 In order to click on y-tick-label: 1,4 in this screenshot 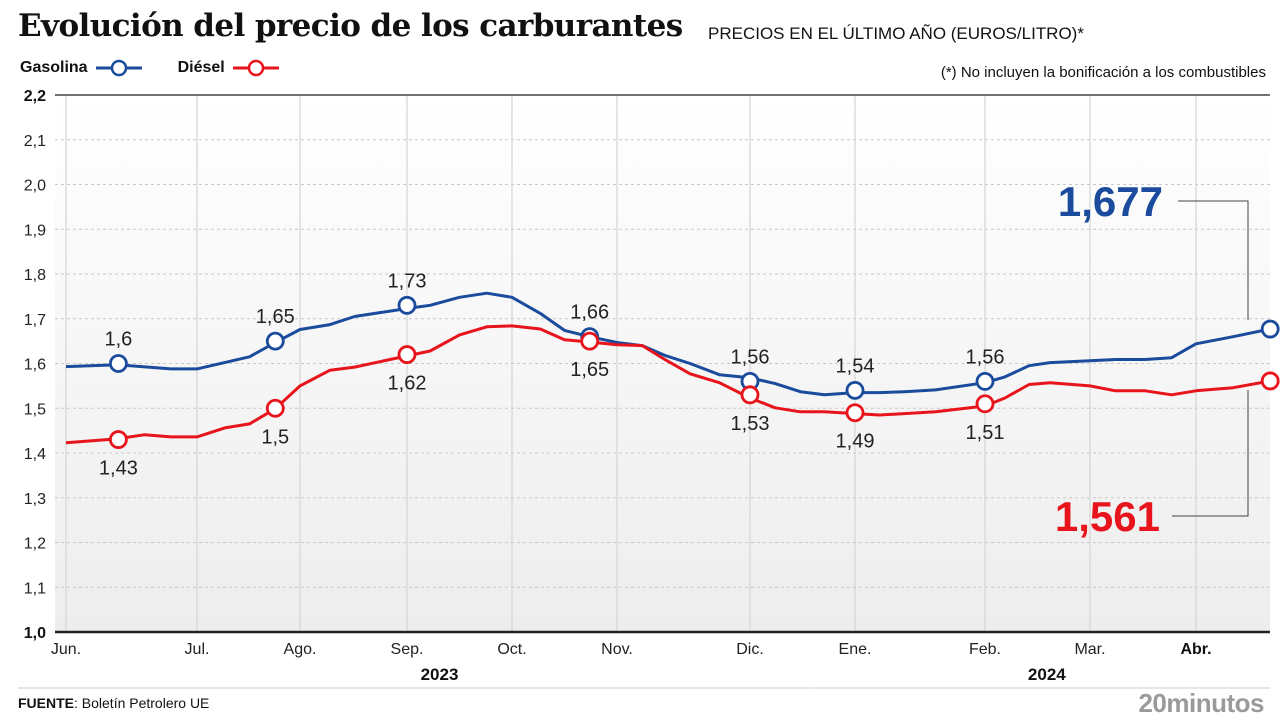, I will do `click(35, 454)`.